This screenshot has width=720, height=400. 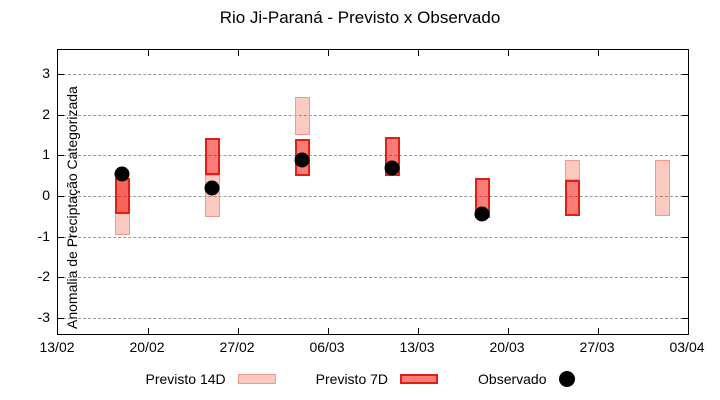 I want to click on x-tick-label: 20/03, so click(x=507, y=347).